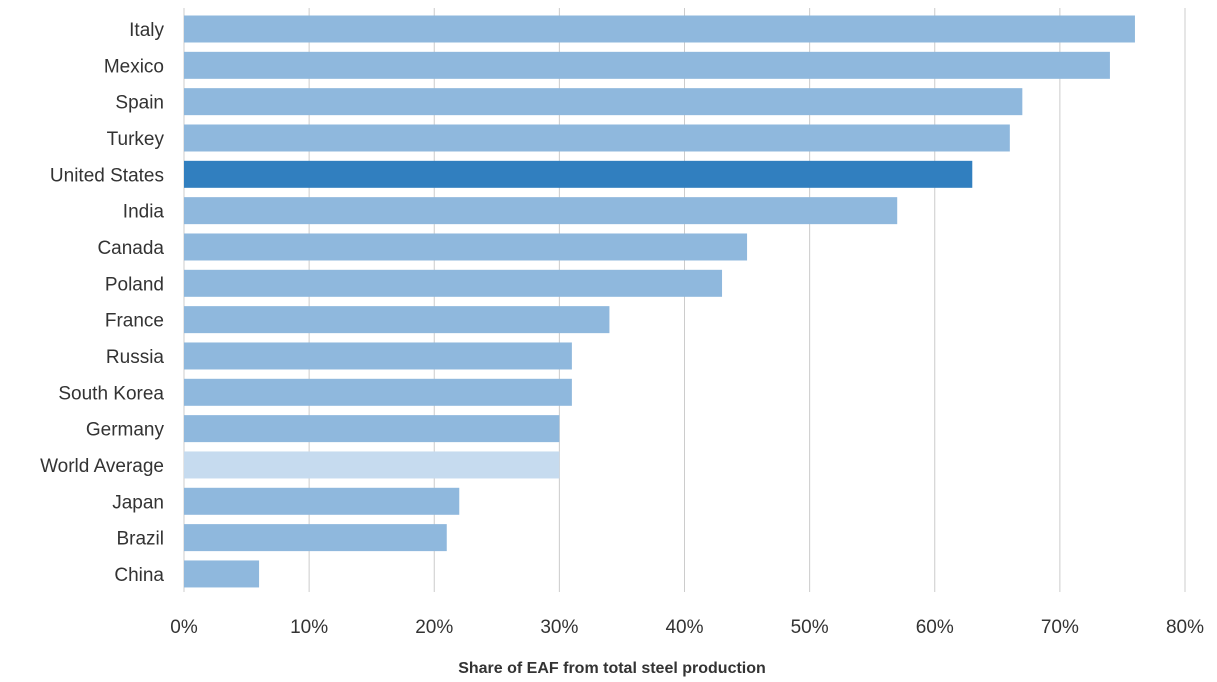 This screenshot has width=1217, height=682. What do you see at coordinates (135, 357) in the screenshot?
I see `category-label: Russia` at bounding box center [135, 357].